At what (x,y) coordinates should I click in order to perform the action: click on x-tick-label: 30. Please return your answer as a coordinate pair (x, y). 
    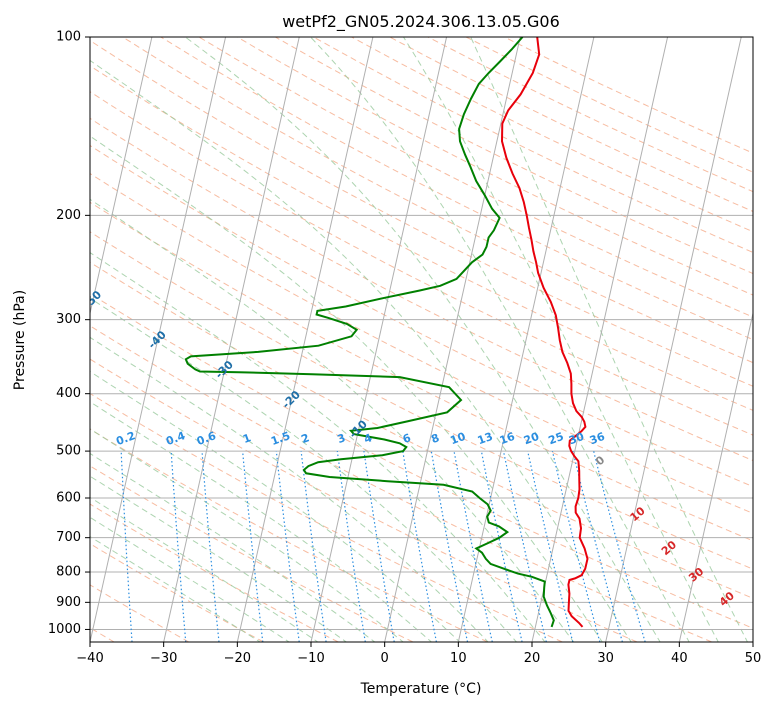
    Looking at the image, I should click on (605, 658).